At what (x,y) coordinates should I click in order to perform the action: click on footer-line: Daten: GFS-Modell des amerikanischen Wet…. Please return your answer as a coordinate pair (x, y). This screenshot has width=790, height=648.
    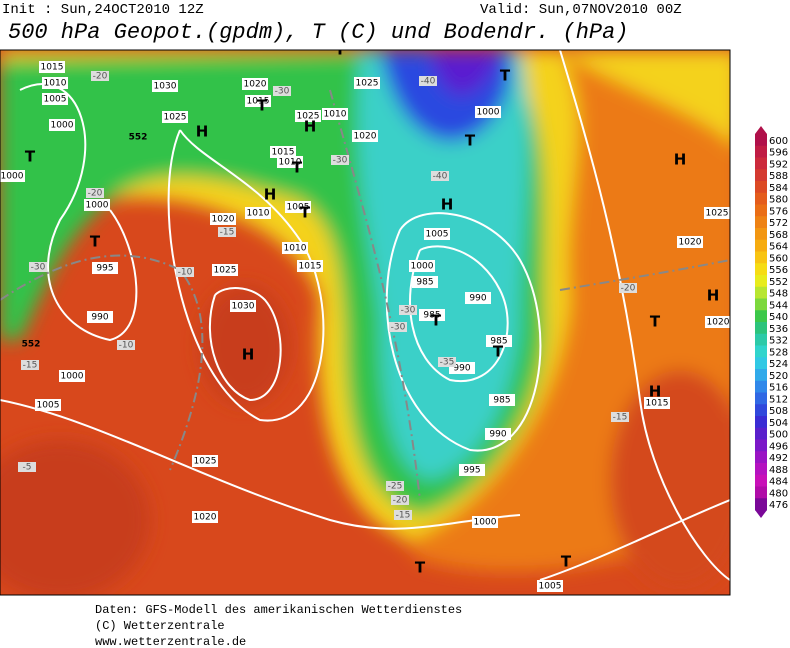
    Looking at the image, I should click on (278, 610).